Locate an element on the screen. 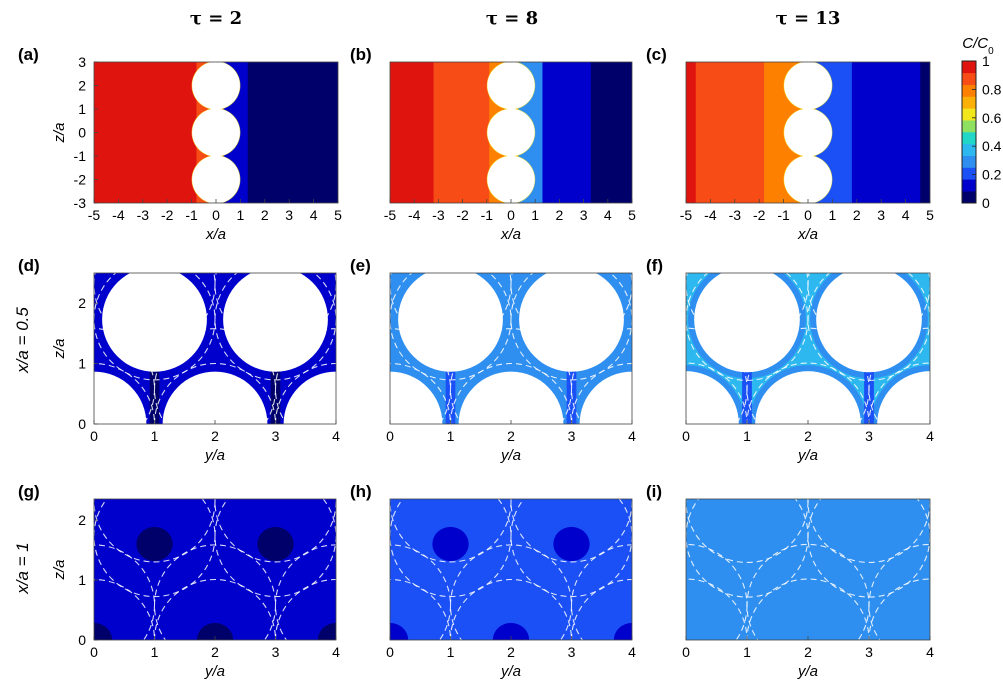 The height and width of the screenshot is (689, 1003). colorbar-tick-label: 0.6 is located at coordinates (992, 118).